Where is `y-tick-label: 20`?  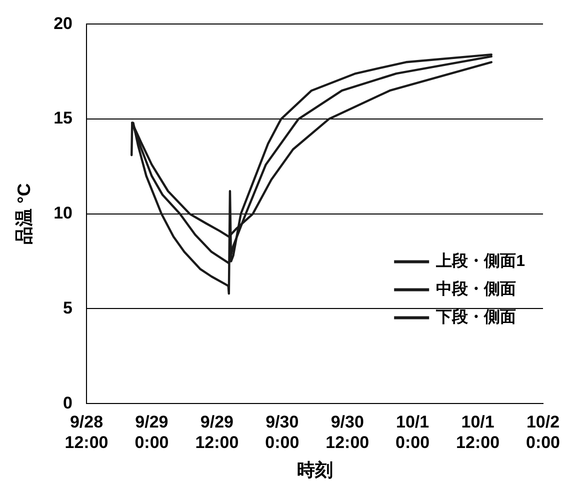 y-tick-label: 20 is located at coordinates (63, 23).